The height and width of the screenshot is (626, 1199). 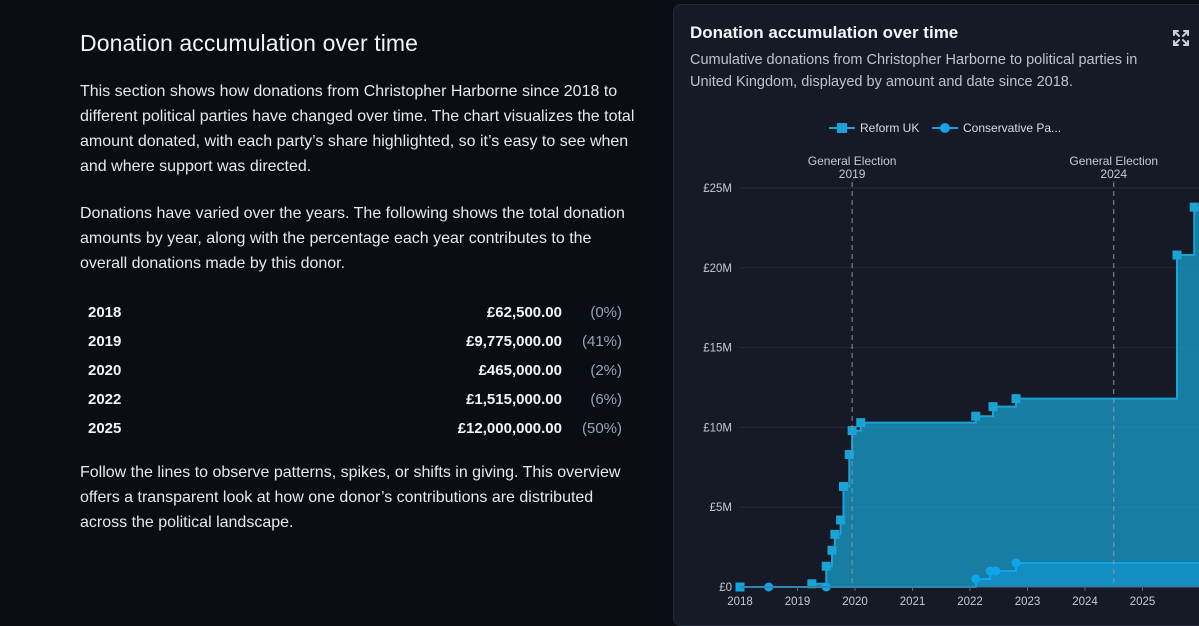 What do you see at coordinates (105, 341) in the screenshot?
I see `year-cell: 2019` at bounding box center [105, 341].